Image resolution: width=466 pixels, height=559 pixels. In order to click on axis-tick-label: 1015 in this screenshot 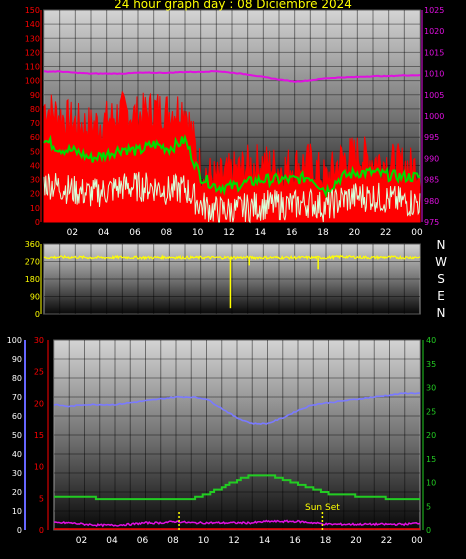, I will do `click(434, 52)`.